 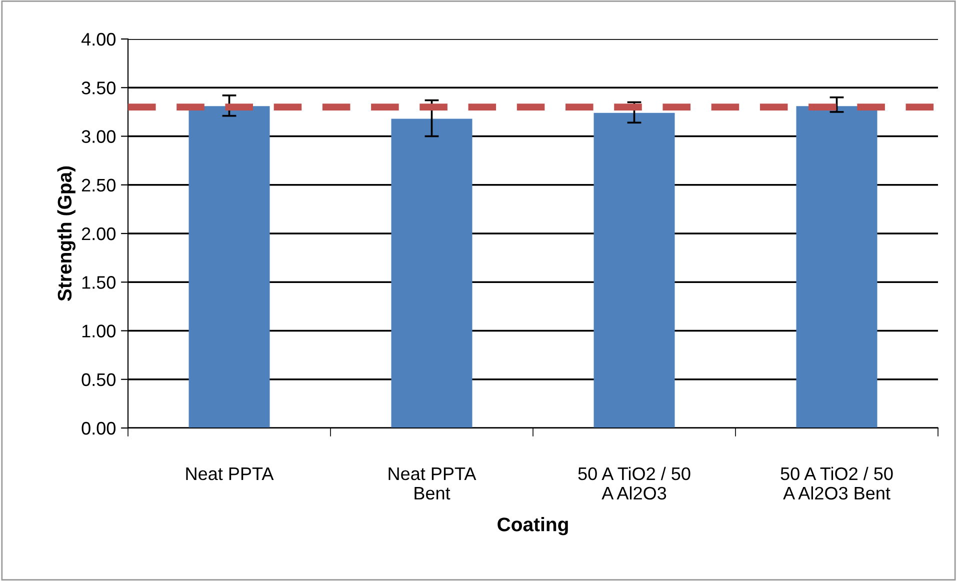 I want to click on y-tick-label: 3.00, so click(x=99, y=136).